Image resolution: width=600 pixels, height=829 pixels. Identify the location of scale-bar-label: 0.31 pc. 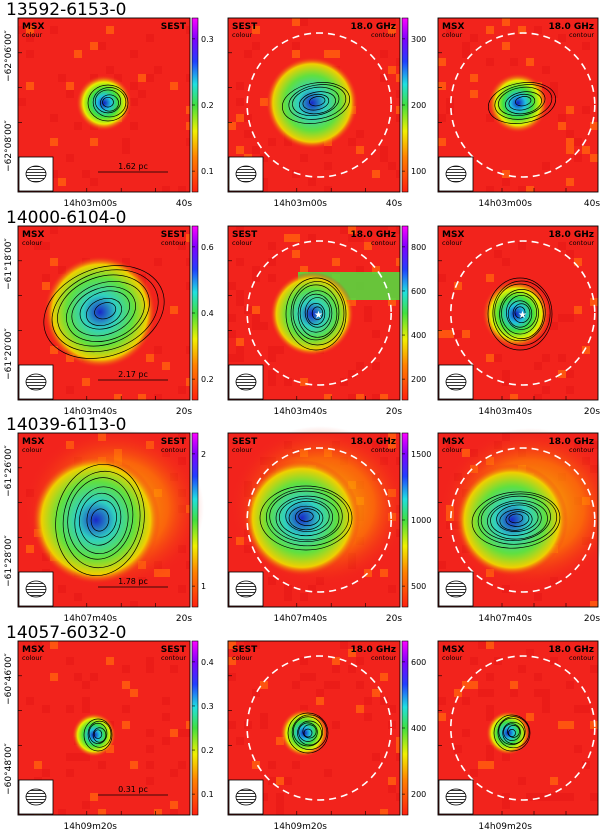
(133, 789).